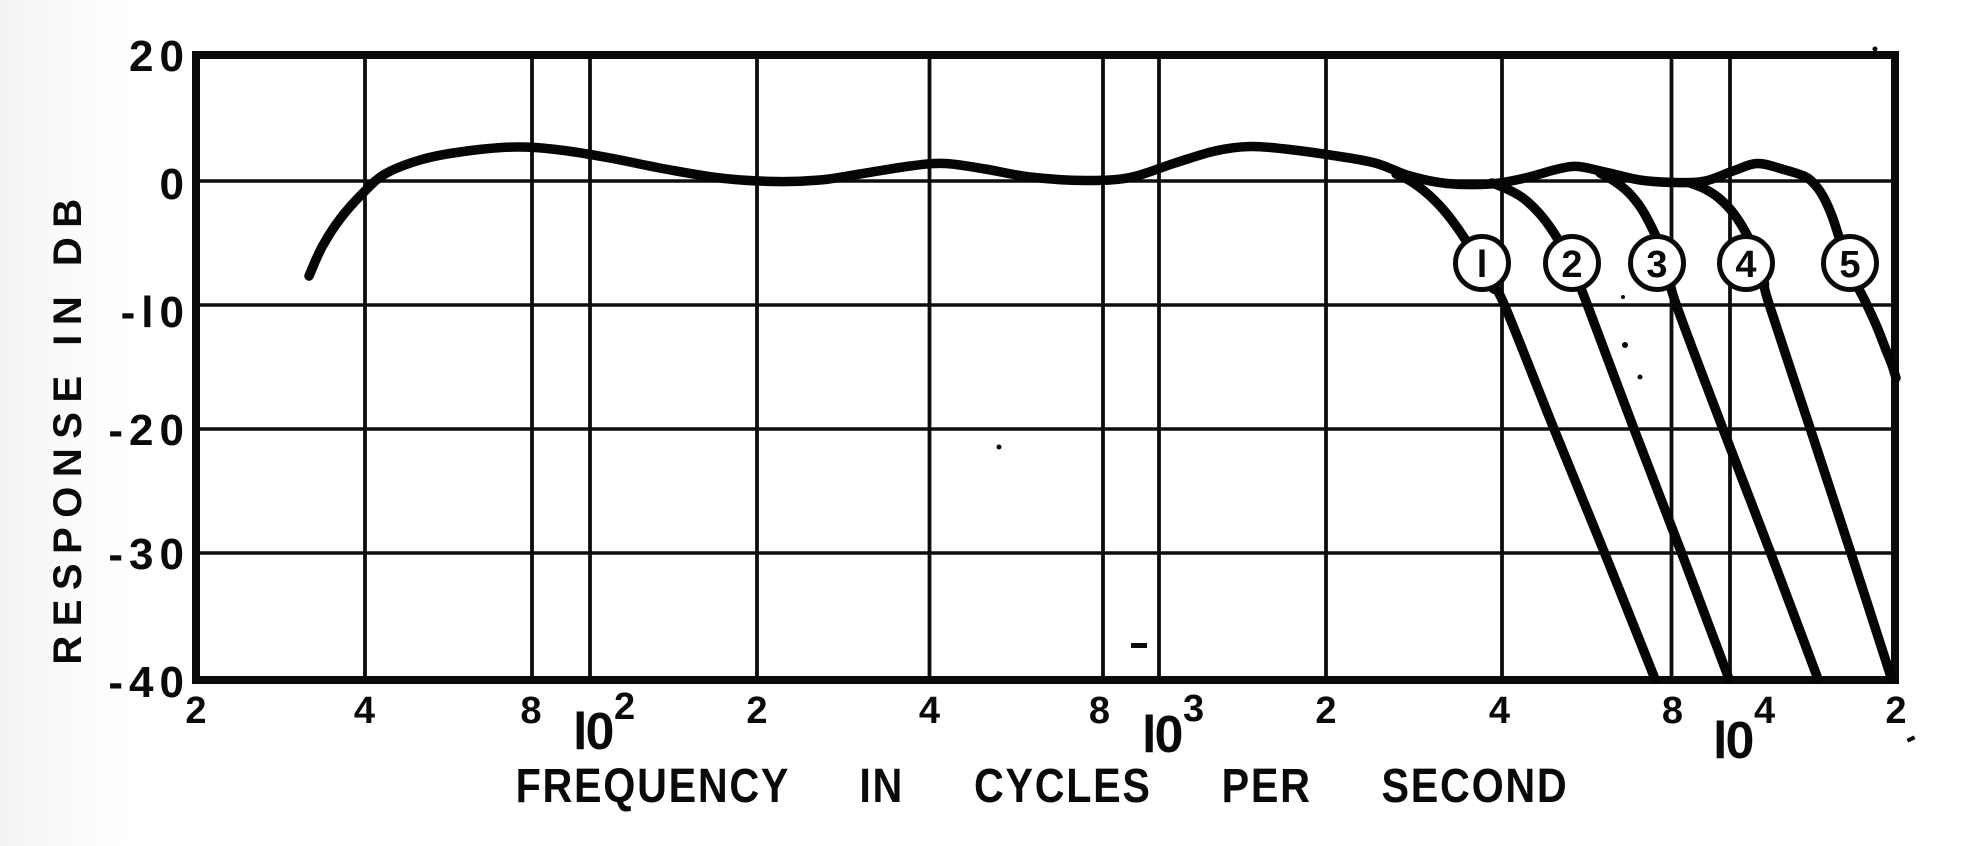 Image resolution: width=1983 pixels, height=846 pixels. What do you see at coordinates (68, 426) in the screenshot?
I see `svg-text: RESPONSE IN DB` at bounding box center [68, 426].